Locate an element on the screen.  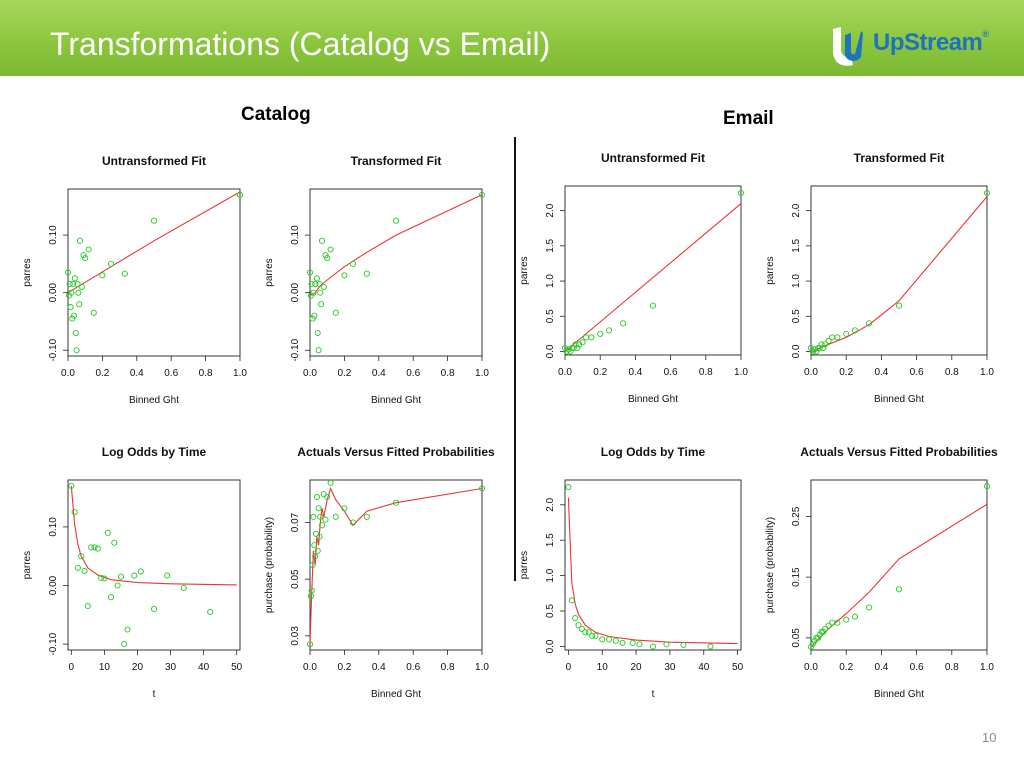
x-tick-label: 50 is located at coordinates (738, 667).